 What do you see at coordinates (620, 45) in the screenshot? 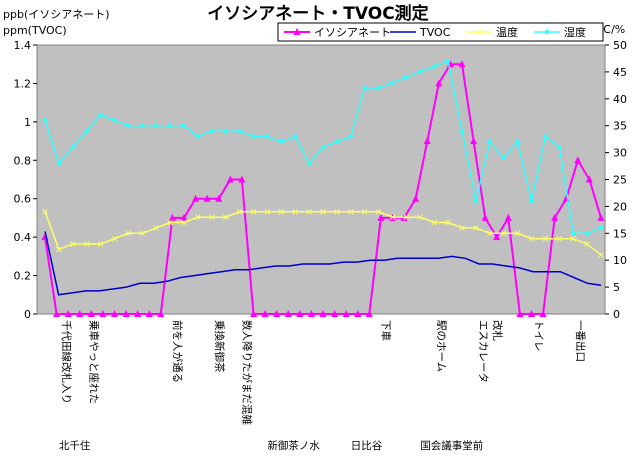
I see `right-tick-label: 50` at bounding box center [620, 45].